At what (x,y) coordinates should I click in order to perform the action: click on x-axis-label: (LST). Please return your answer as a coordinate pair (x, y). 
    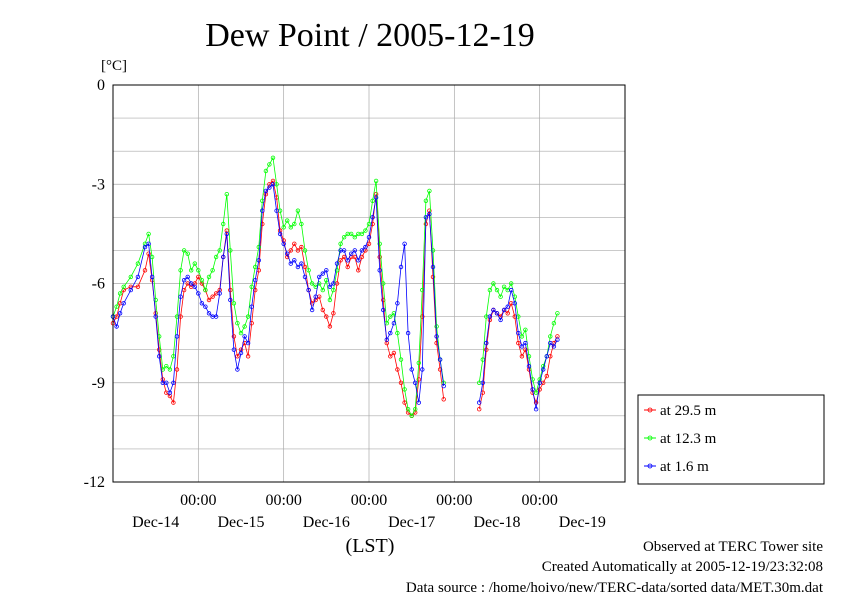
    Looking at the image, I should click on (370, 546).